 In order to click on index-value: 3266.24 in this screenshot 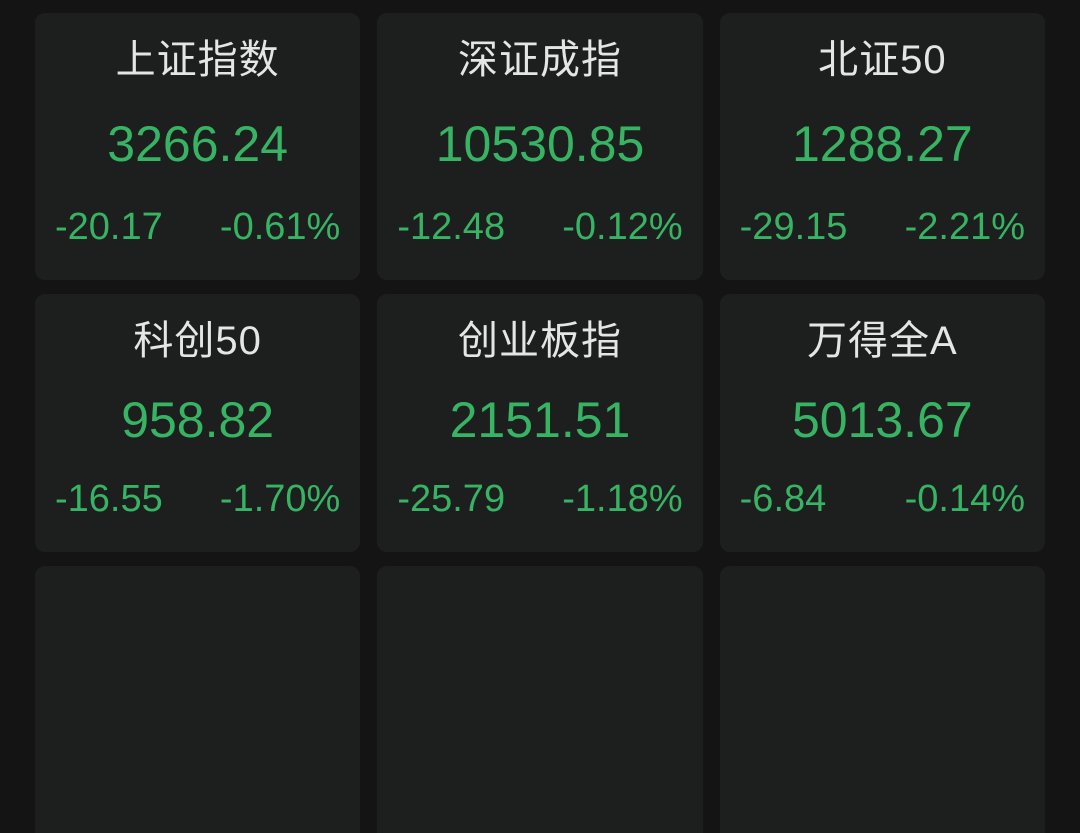, I will do `click(198, 143)`.